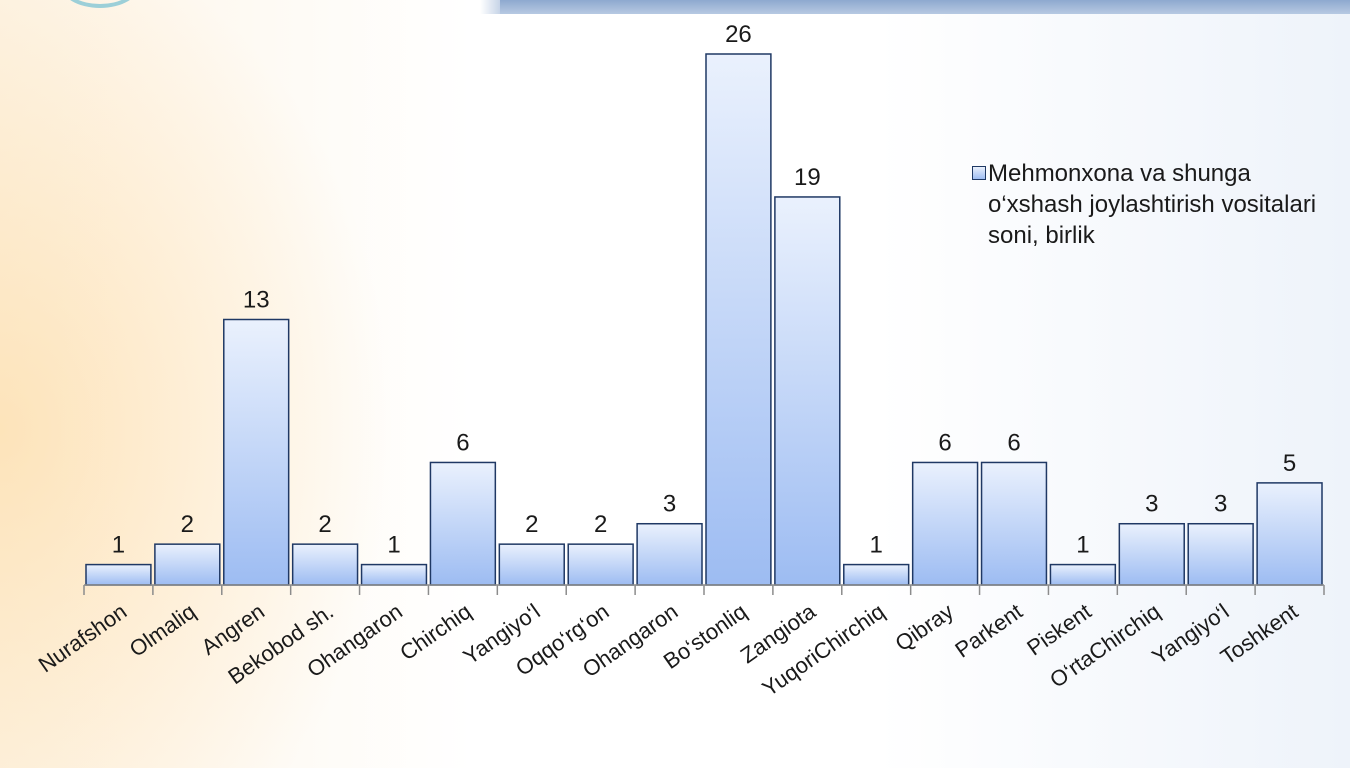 This screenshot has height=768, width=1350. I want to click on category-label: Parkent, so click(988, 631).